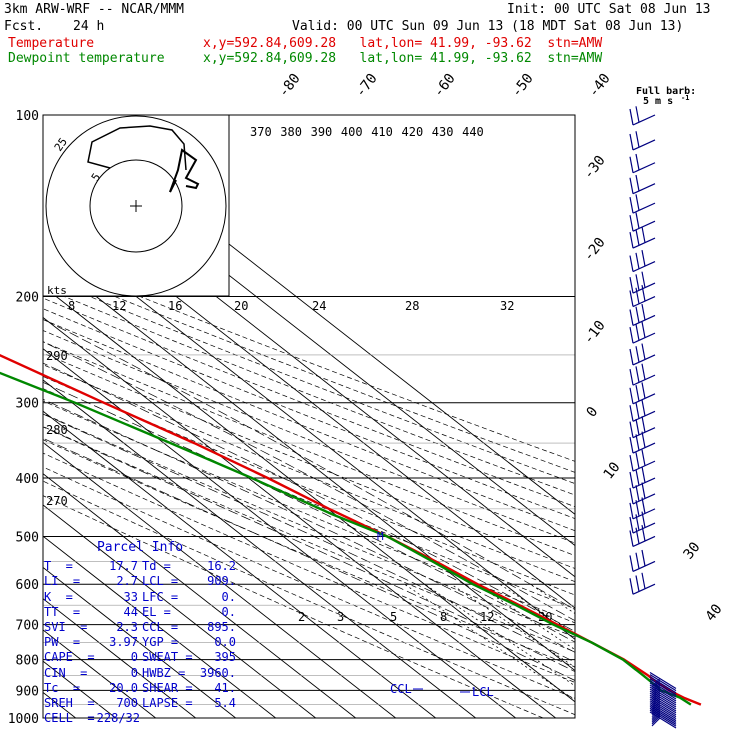 This screenshot has width=740, height=740. Describe the element at coordinates (27, 691) in the screenshot. I see `pressure-tick-label: 900` at that location.